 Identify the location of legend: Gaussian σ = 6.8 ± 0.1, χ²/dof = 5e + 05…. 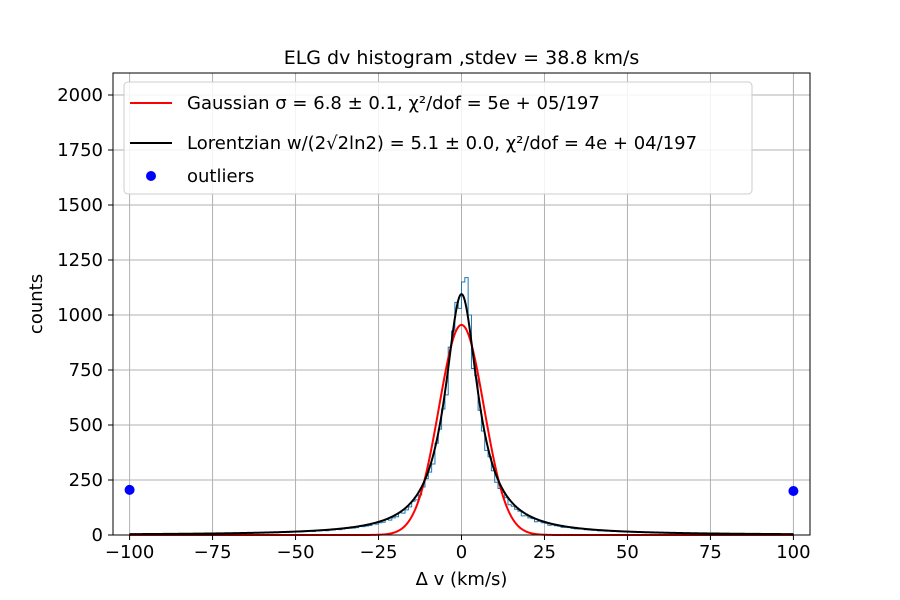
(438, 138).